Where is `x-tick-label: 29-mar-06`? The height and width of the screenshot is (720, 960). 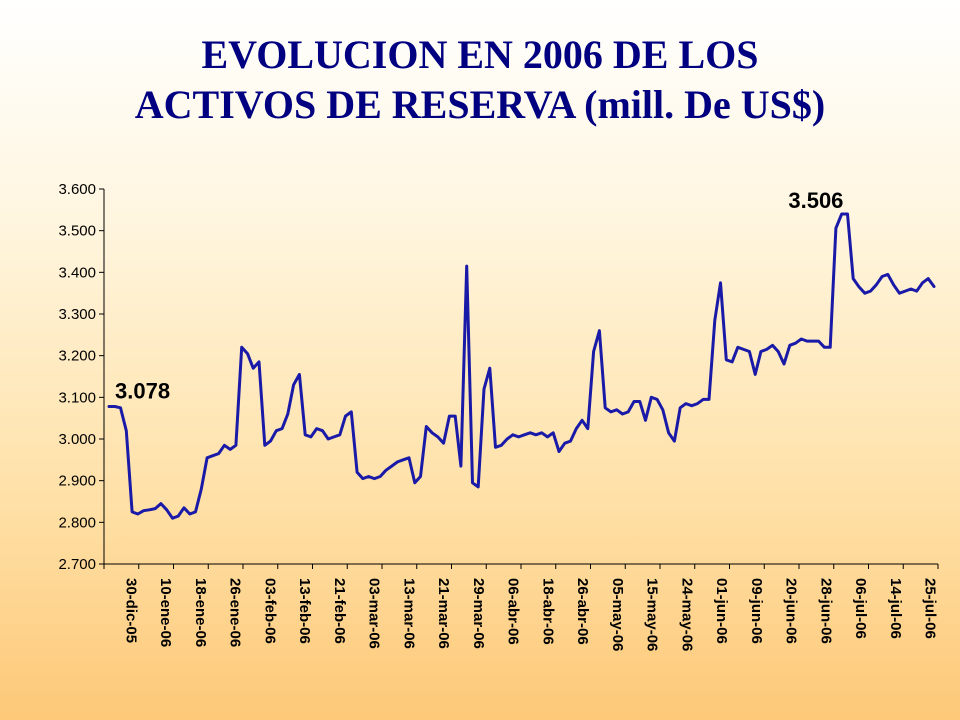
x-tick-label: 29-mar-06 is located at coordinates (478, 613).